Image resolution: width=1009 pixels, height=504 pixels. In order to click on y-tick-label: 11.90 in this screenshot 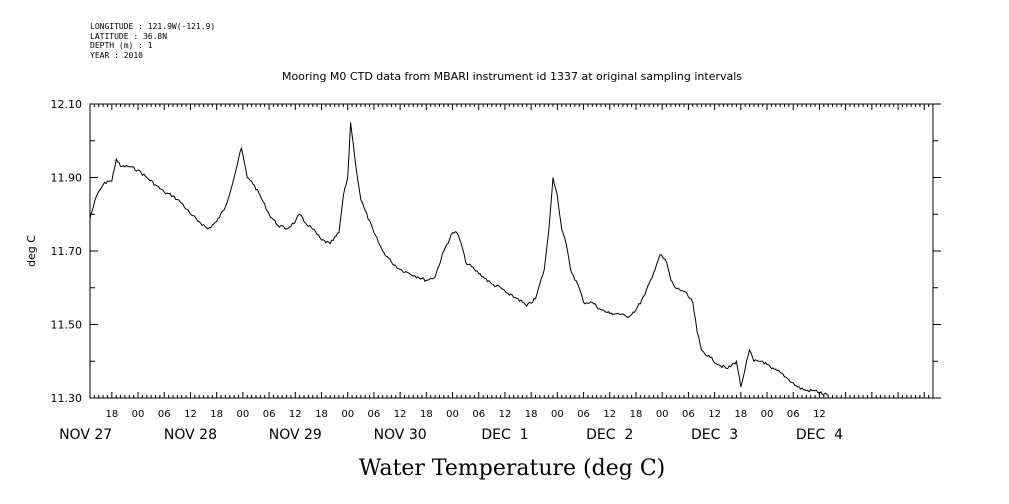, I will do `click(67, 178)`.